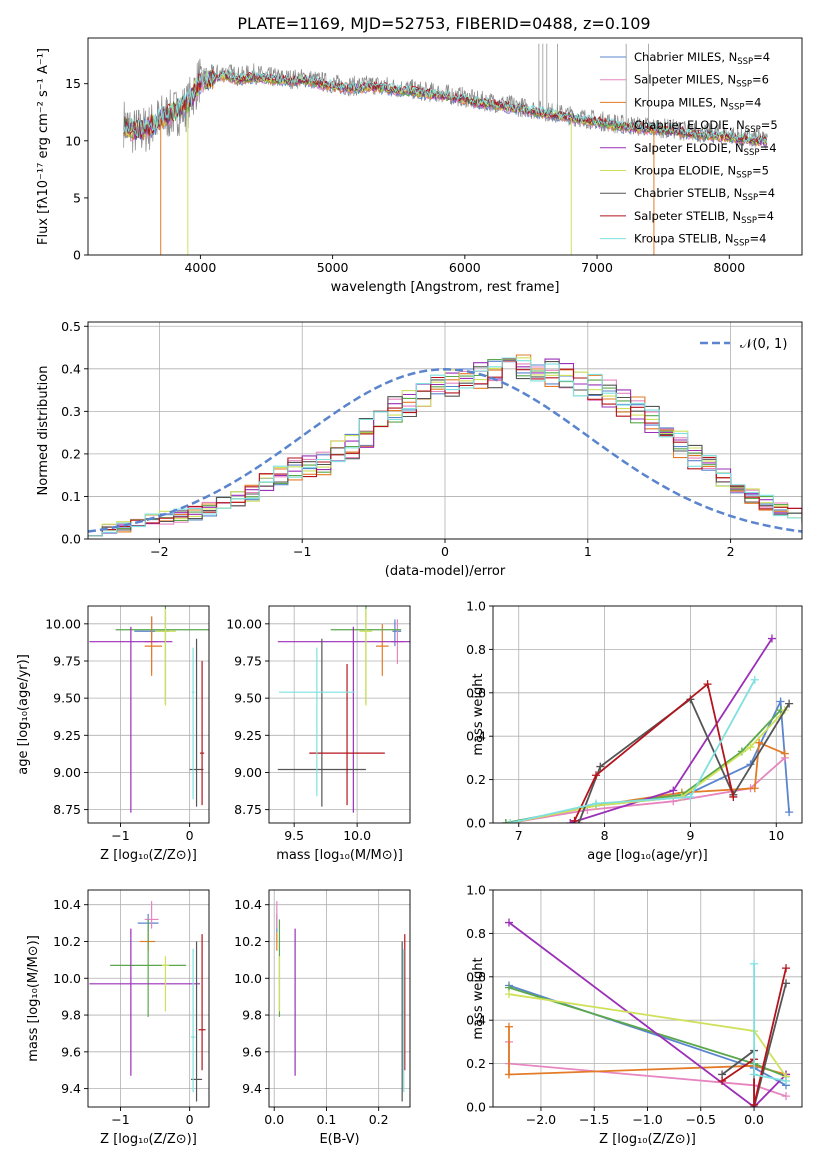  I want to click on spectrum-model-kroupa-stelib, so click(445, 106).